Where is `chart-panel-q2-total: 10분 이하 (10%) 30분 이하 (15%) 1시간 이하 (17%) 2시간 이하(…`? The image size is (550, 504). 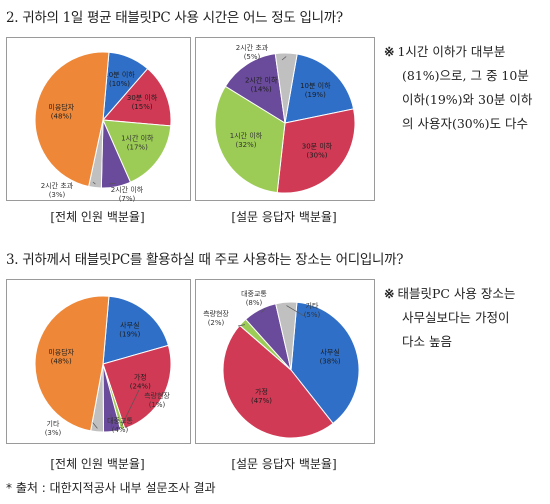 chart-panel-q2-total: 10분 이하 (10%) 30분 이하 (15%) 1시간 이하 (17%) 2시간 이하(… is located at coordinates (98, 120).